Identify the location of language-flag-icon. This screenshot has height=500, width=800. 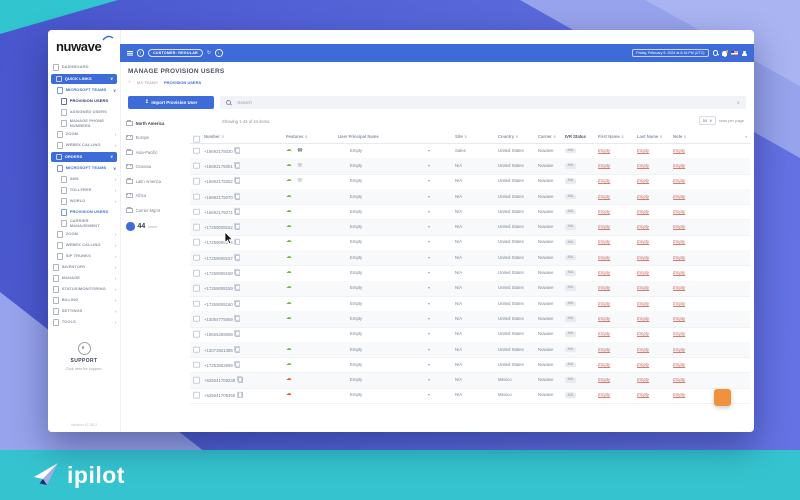
(734, 53).